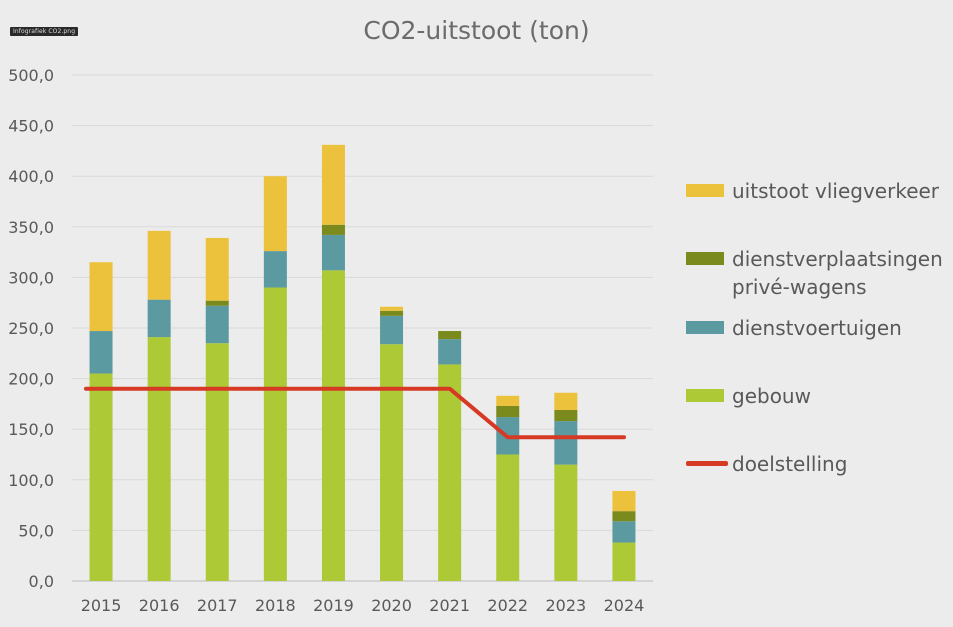 This screenshot has height=627, width=953. Describe the element at coordinates (771, 396) in the screenshot. I see `legend-label-gebouw: gebouw` at that location.